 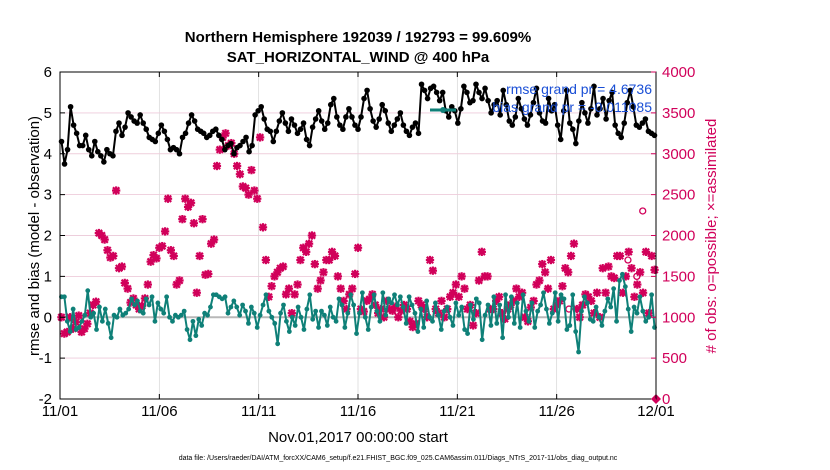 What do you see at coordinates (656, 411) in the screenshot?
I see `x-tick-label: 12/01` at bounding box center [656, 411].